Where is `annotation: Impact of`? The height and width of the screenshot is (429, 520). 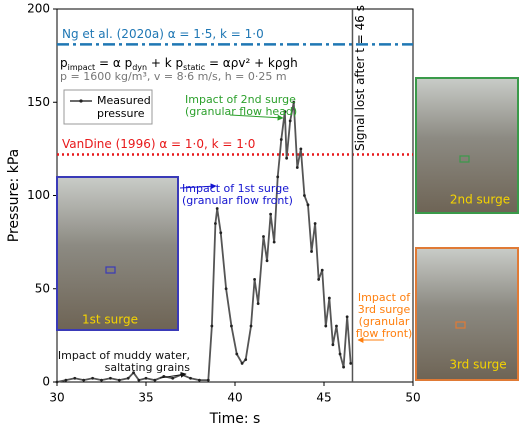
annotation: Impact of is located at coordinates (384, 297).